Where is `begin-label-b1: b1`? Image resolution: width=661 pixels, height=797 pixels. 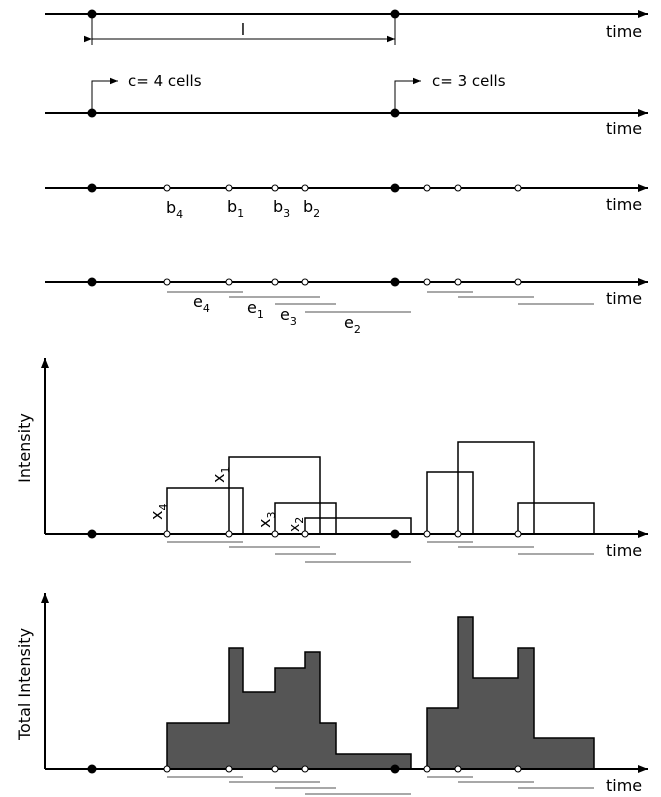 begin-label-b1: b1 is located at coordinates (235, 208).